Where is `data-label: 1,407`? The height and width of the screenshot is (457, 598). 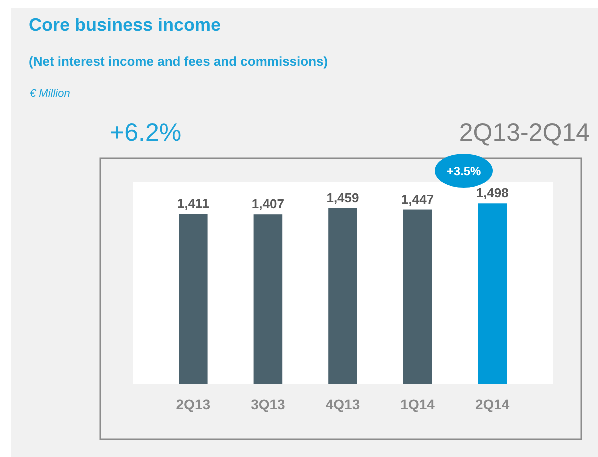 data-label: 1,407 is located at coordinates (268, 204).